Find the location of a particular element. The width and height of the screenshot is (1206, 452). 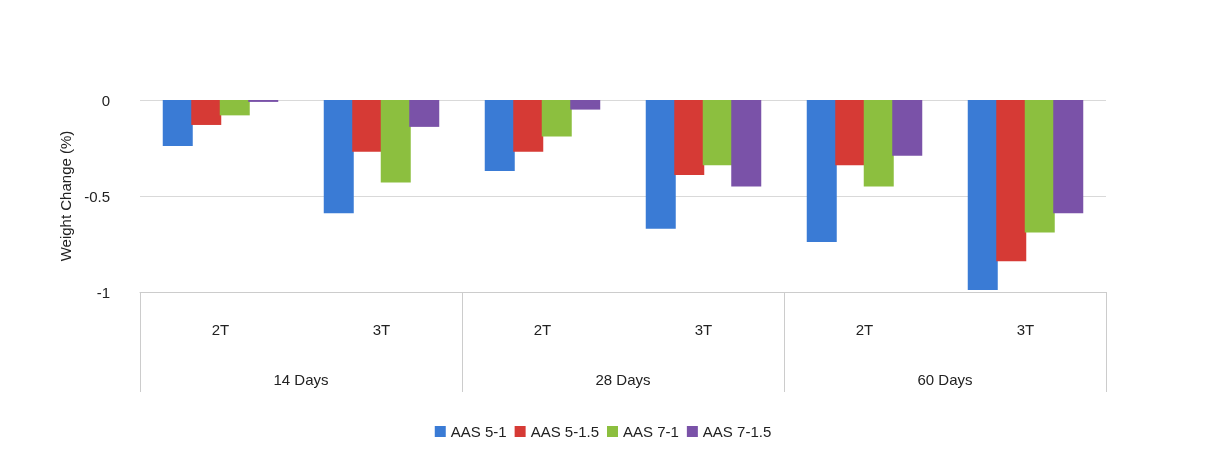

y-axis-title: Weight Change (%) is located at coordinates (66, 196).